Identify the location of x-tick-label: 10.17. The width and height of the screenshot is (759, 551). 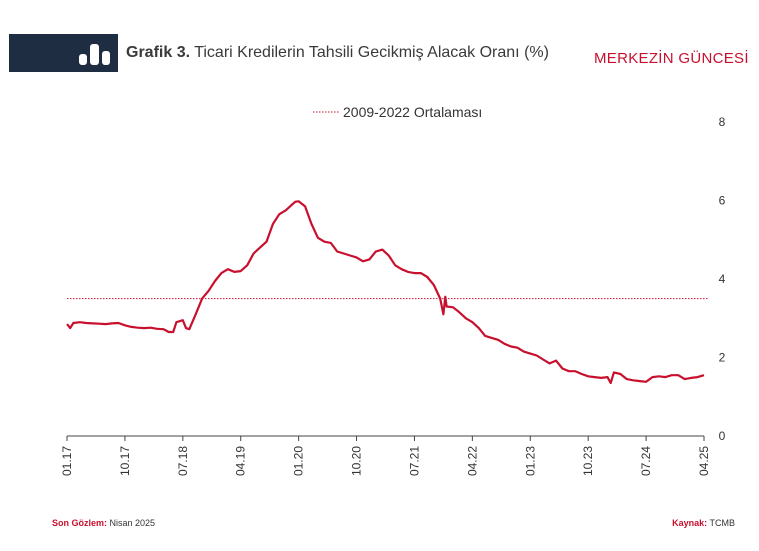
(125, 461).